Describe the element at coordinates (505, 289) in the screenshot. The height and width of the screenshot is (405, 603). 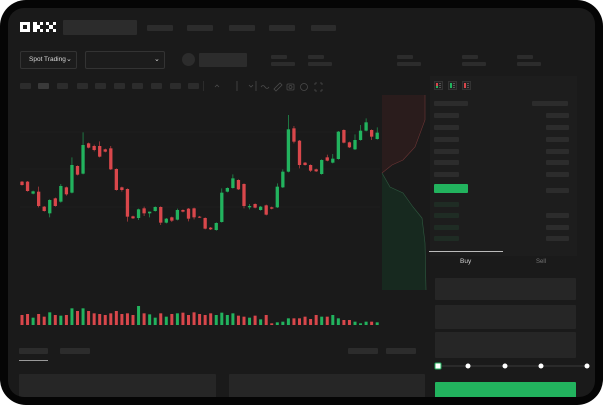
I see `price-input` at that location.